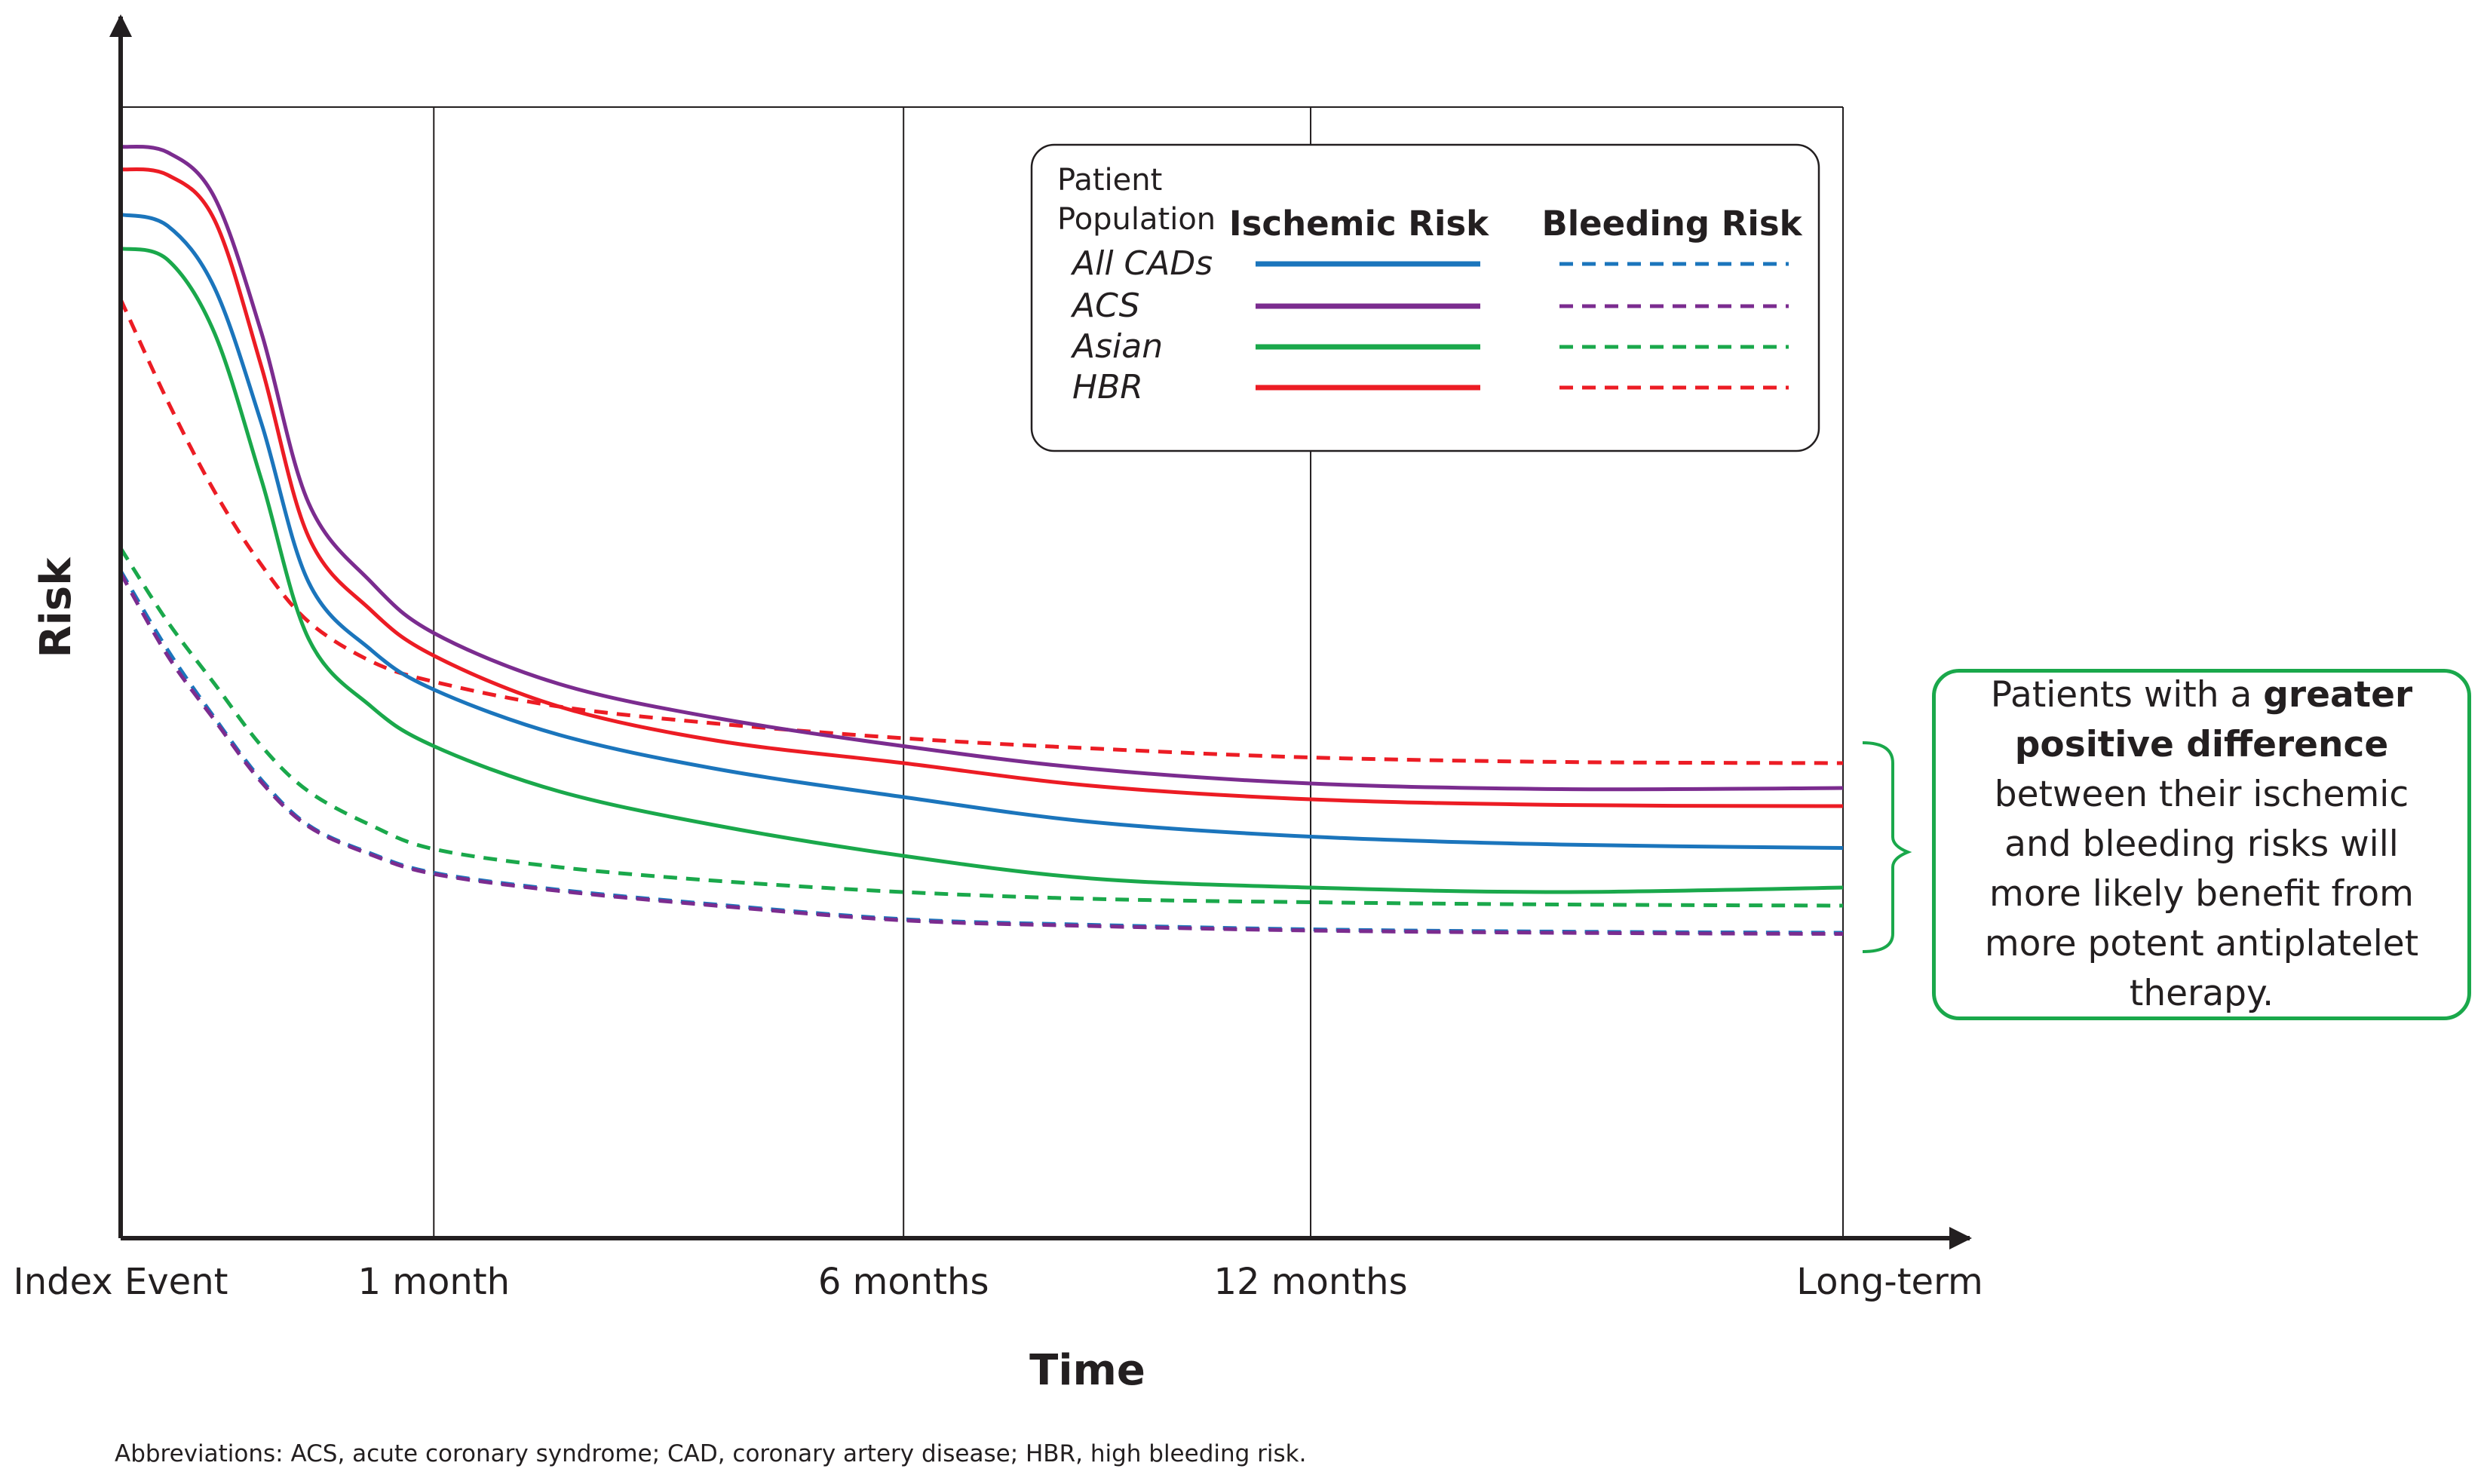 This screenshot has height=1484, width=2487. What do you see at coordinates (2213, 719) in the screenshot?
I see `callout-text-bold: greater positive difference` at bounding box center [2213, 719].